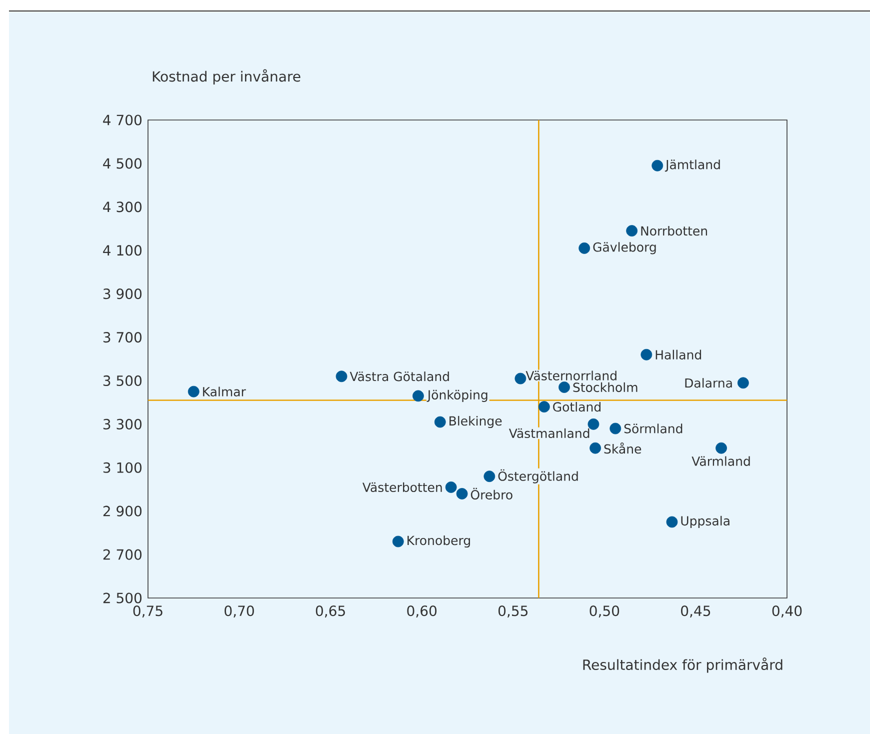 This screenshot has height=734, width=870. I want to click on x-axis-title: Resultatindex för primärvård, so click(682, 665).